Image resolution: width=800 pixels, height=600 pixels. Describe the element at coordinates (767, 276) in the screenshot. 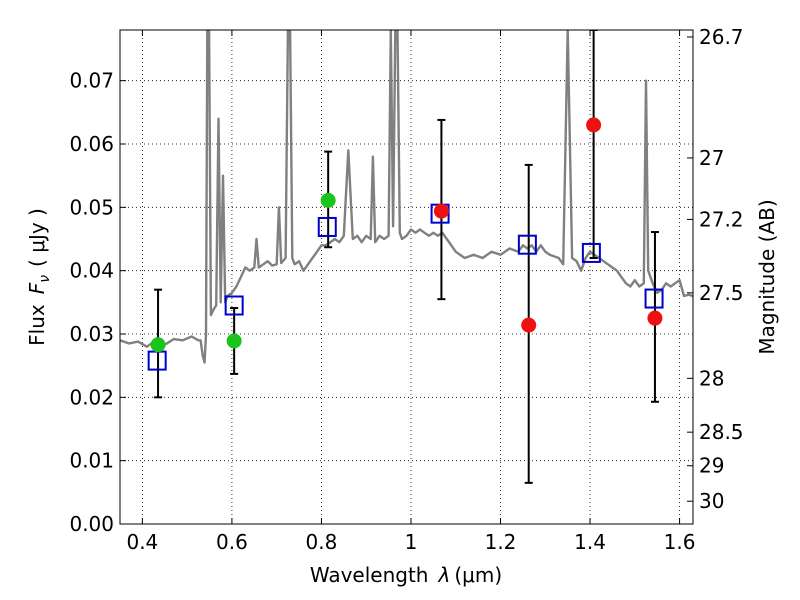

I see `y2-axis-label: Magnitude (AB)` at that location.